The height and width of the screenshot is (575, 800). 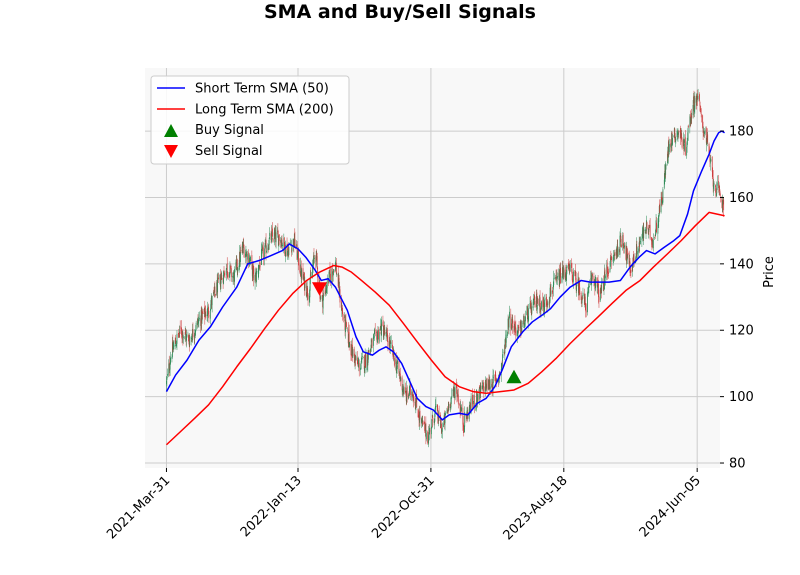 I want to click on chart-title: SMA and Buy/Sell Signals, so click(x=400, y=12).